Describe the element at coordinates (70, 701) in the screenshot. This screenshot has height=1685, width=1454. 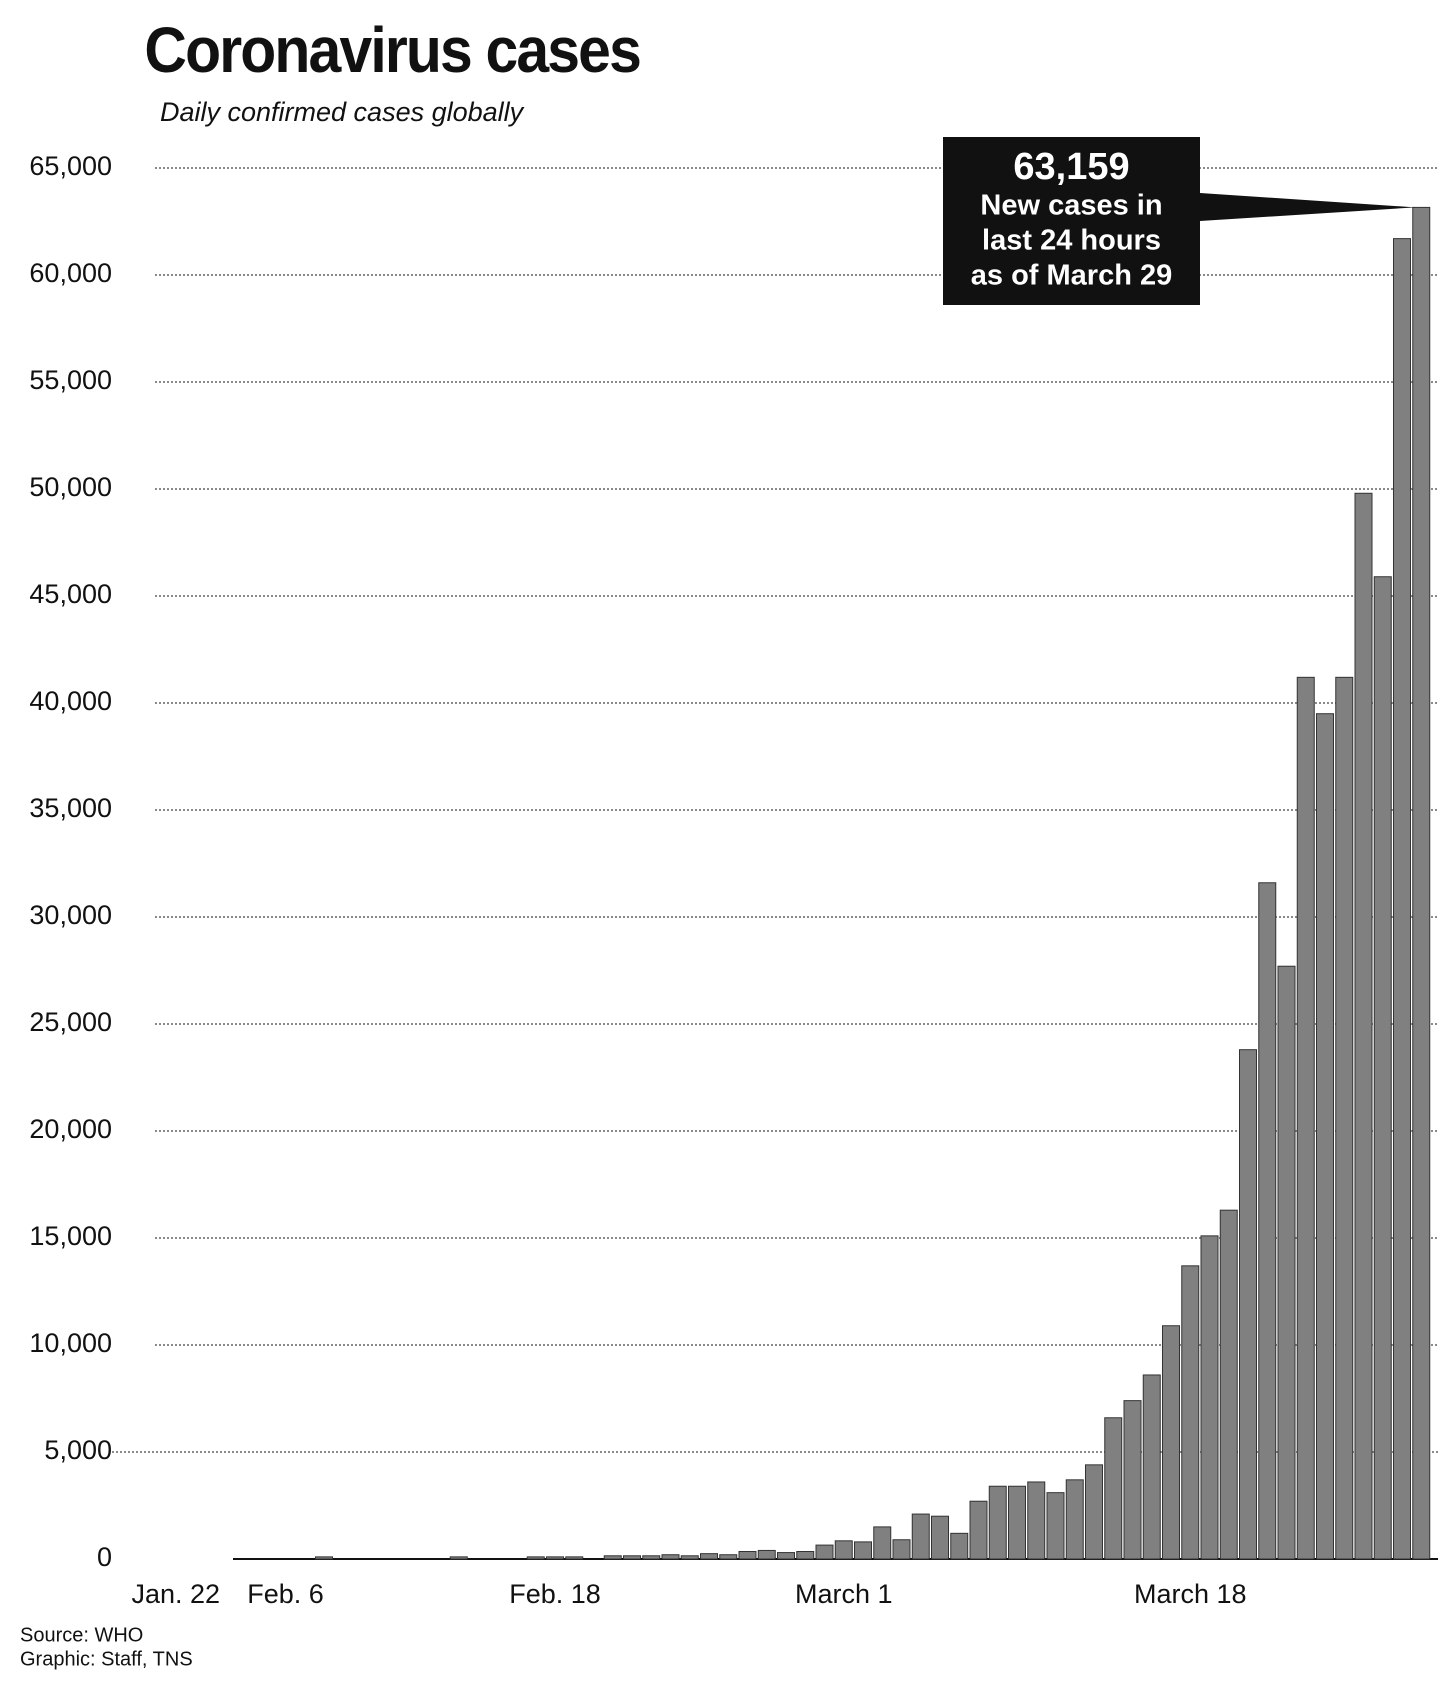
I see `y-tick-label: 40,000` at that location.